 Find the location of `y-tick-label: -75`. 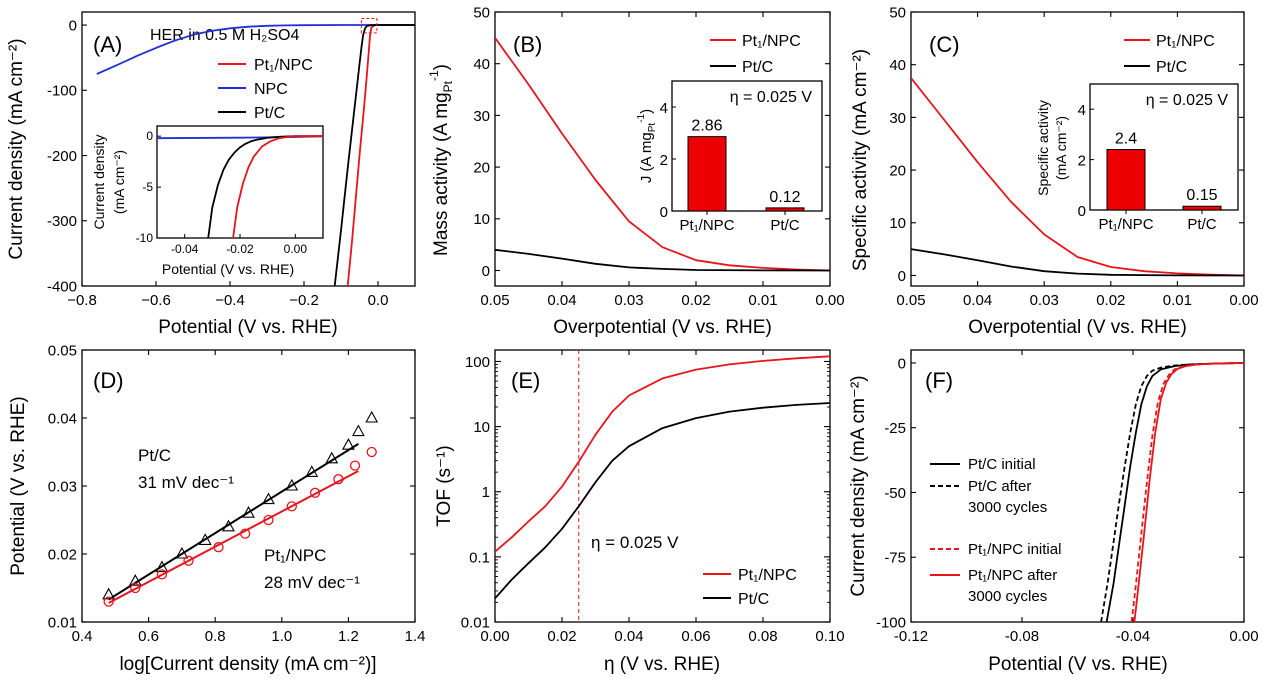

y-tick-label: -75 is located at coordinates (895, 558).